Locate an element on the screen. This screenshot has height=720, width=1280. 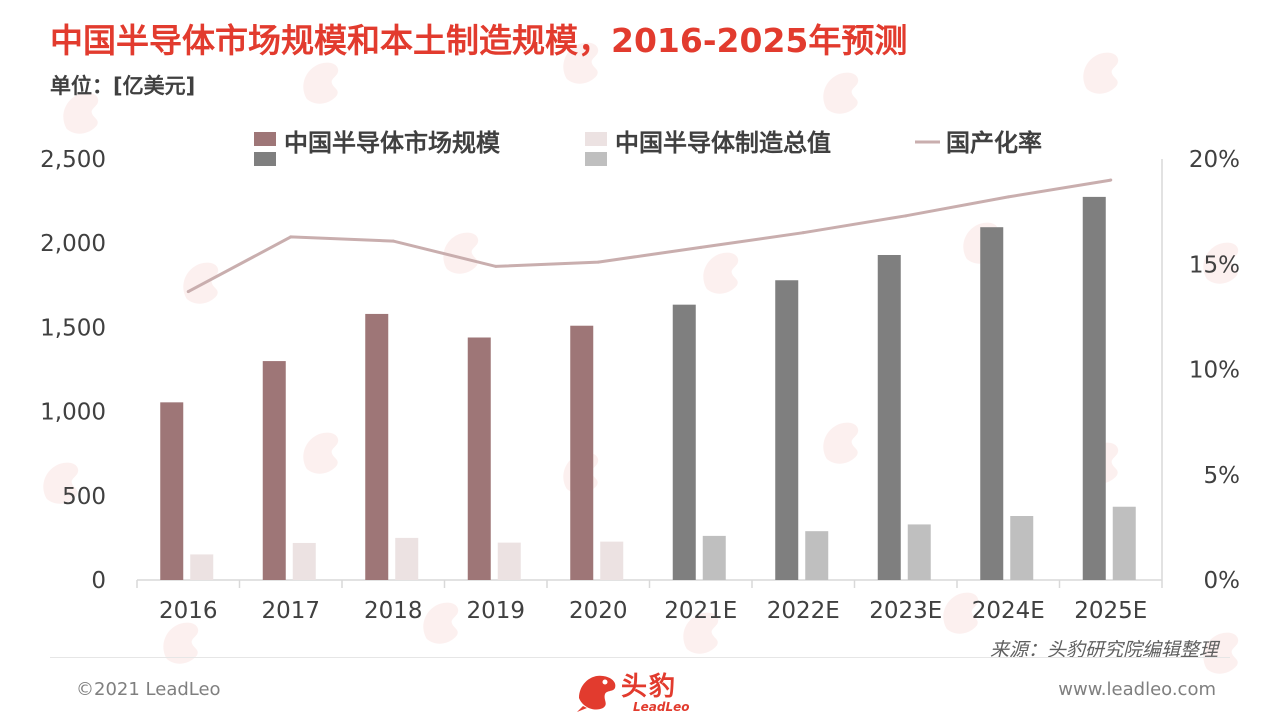
source-note: 来源：头豹研究院编辑整理 is located at coordinates (1103, 650).